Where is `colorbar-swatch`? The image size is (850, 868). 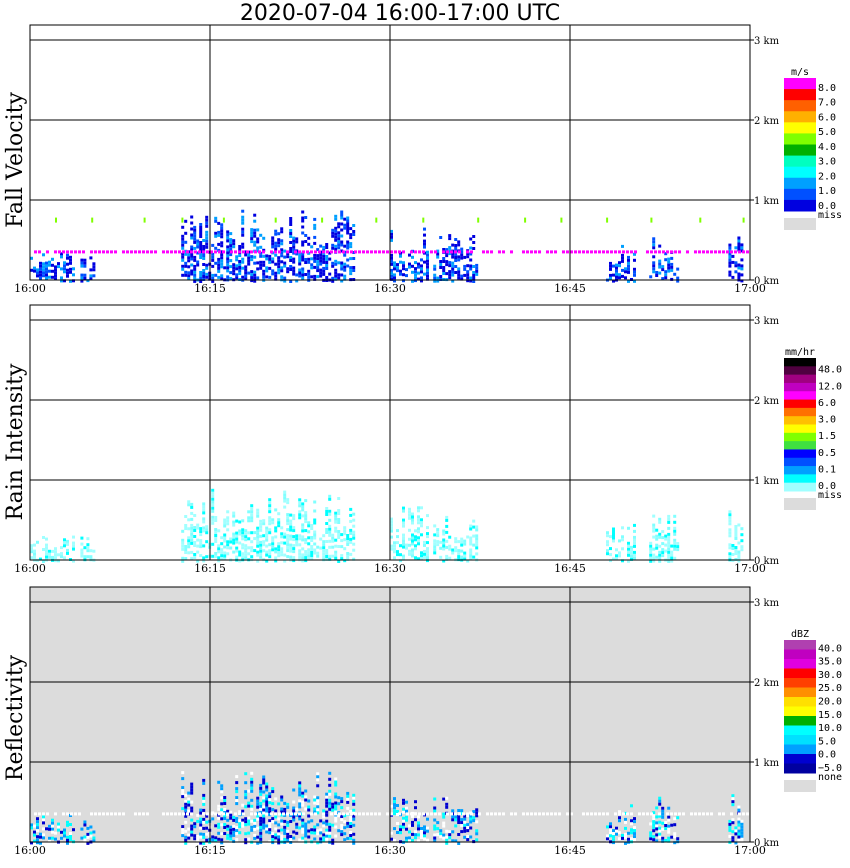 colorbar-swatch is located at coordinates (800, 654).